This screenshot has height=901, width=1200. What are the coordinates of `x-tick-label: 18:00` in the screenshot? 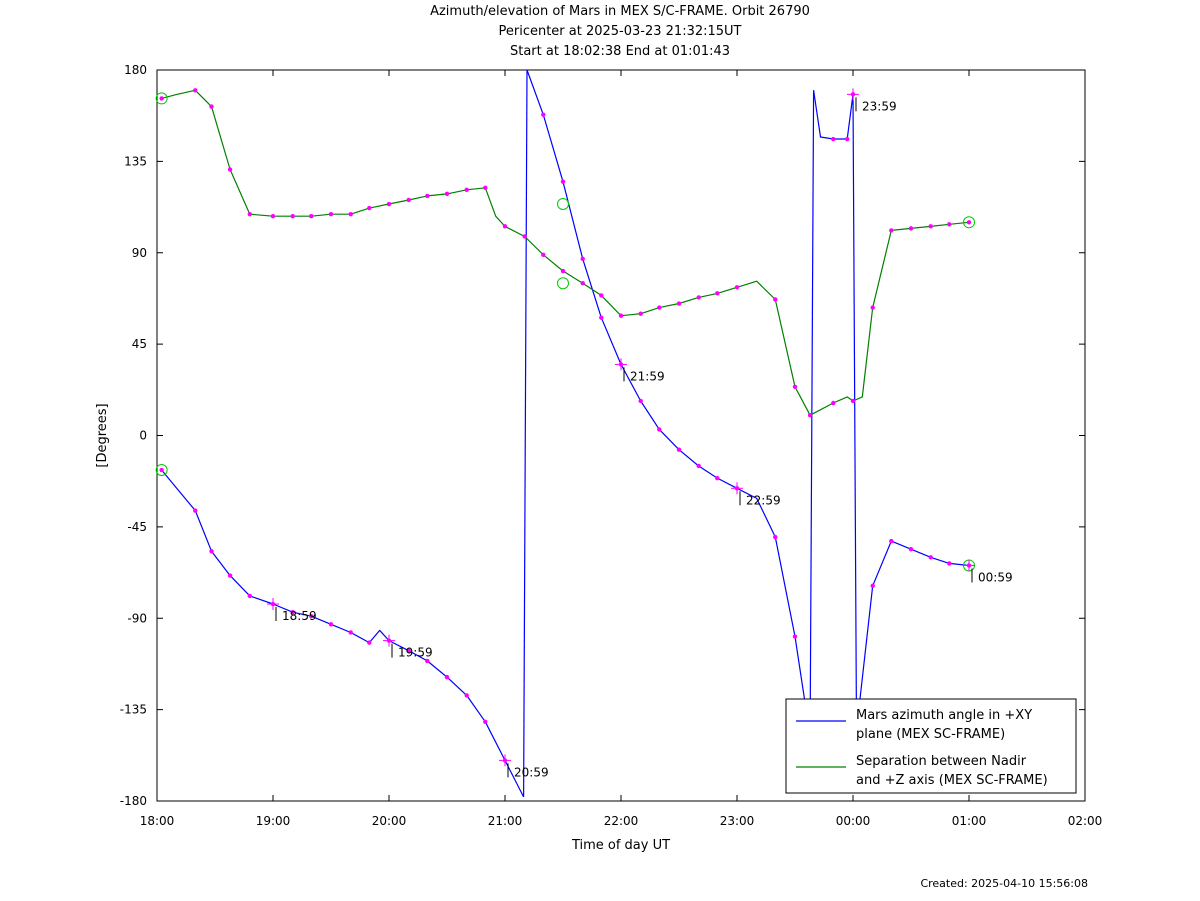 It's located at (157, 821).